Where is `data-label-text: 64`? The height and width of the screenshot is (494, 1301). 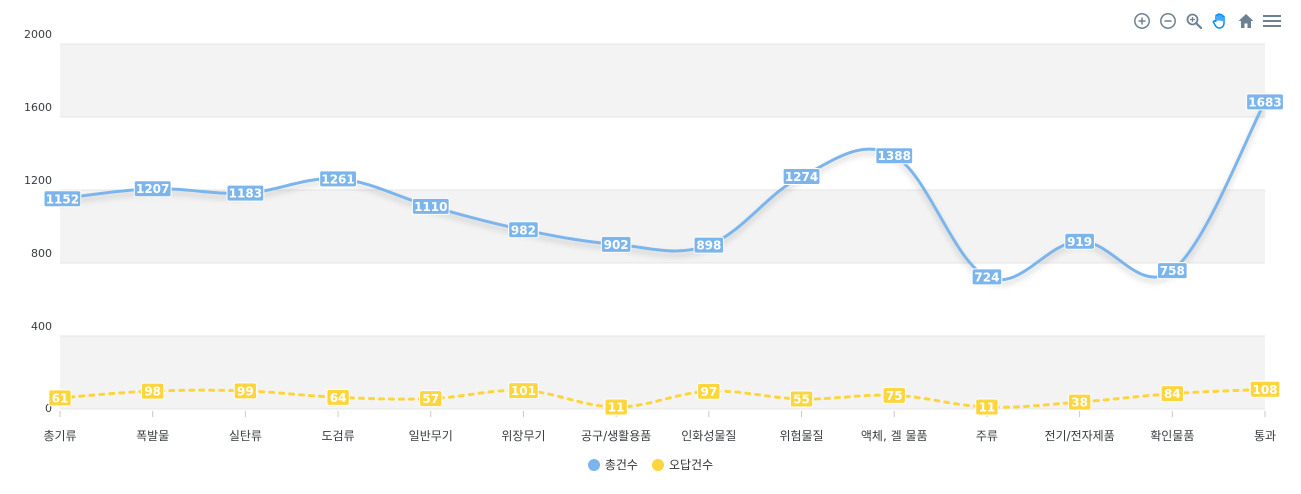 data-label-text: 64 is located at coordinates (338, 398).